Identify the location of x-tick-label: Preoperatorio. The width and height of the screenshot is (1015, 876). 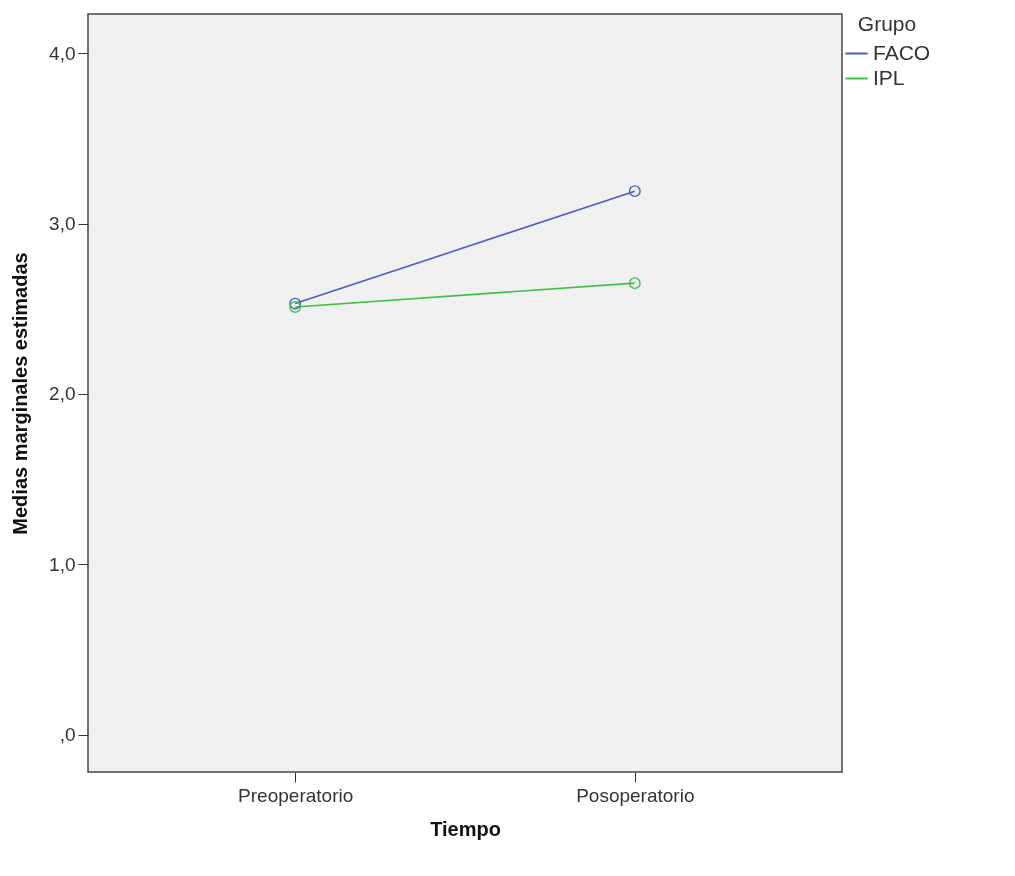
(296, 795).